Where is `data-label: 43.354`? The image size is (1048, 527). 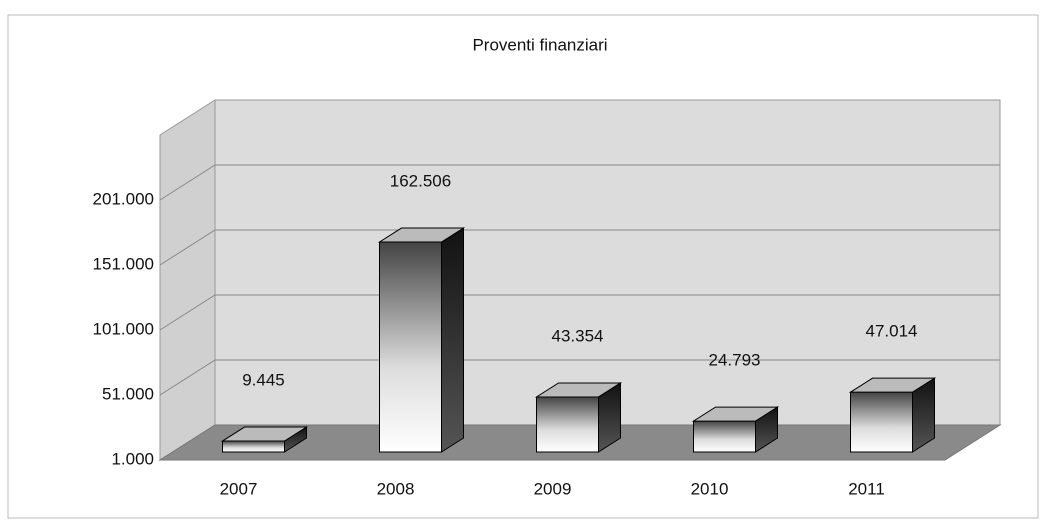 data-label: 43.354 is located at coordinates (578, 335).